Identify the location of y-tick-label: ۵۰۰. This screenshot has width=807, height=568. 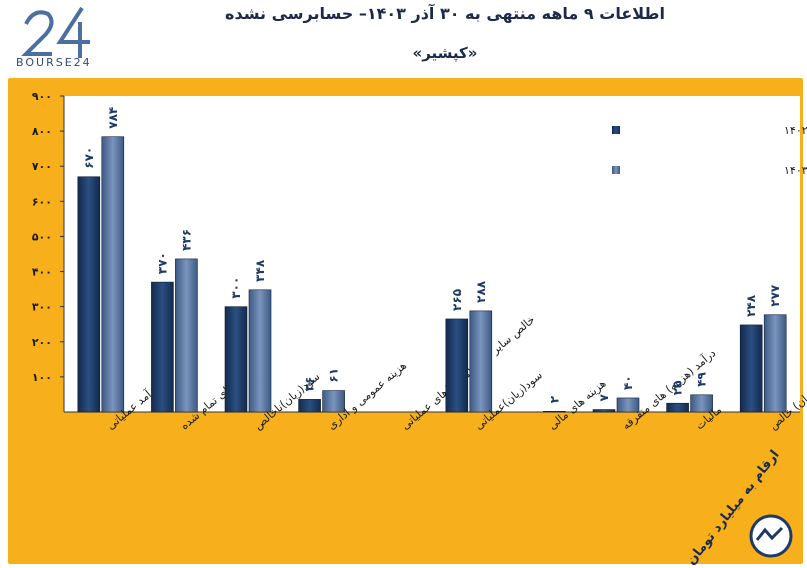
(42, 236).